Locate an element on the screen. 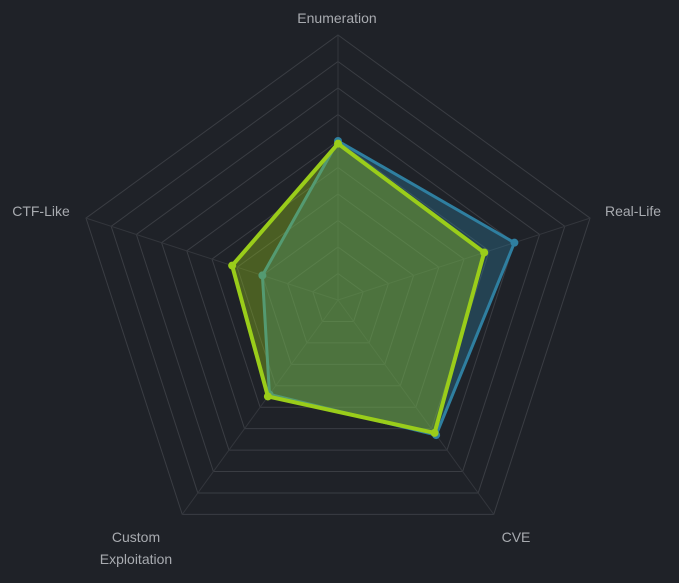  category-label: CVE is located at coordinates (516, 537).